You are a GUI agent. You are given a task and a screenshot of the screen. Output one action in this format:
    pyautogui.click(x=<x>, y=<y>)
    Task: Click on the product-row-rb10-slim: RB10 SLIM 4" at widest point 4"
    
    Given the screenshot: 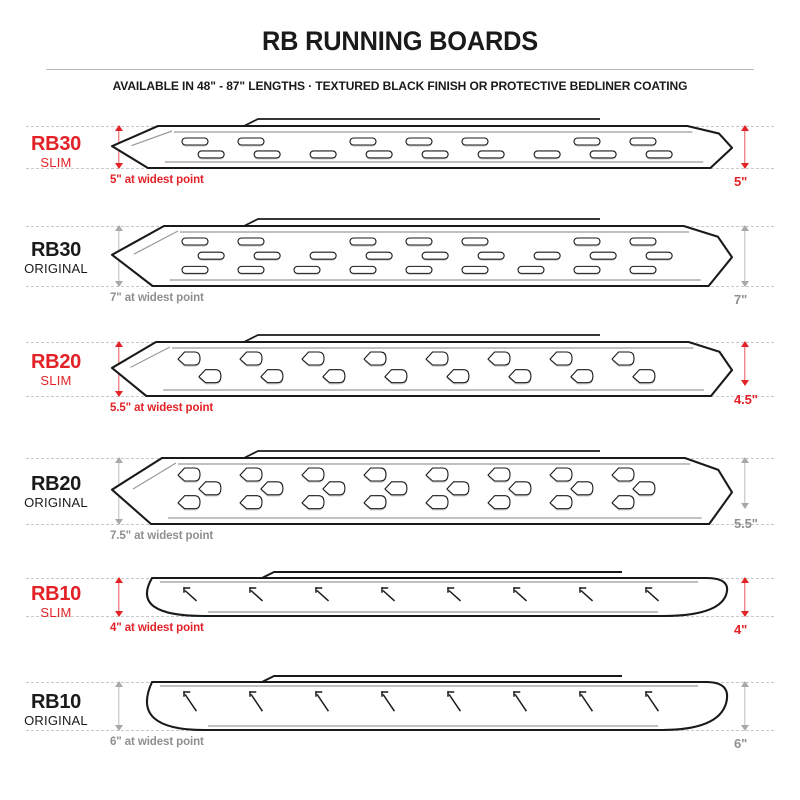 What is the action you would take?
    pyautogui.click(x=400, y=618)
    